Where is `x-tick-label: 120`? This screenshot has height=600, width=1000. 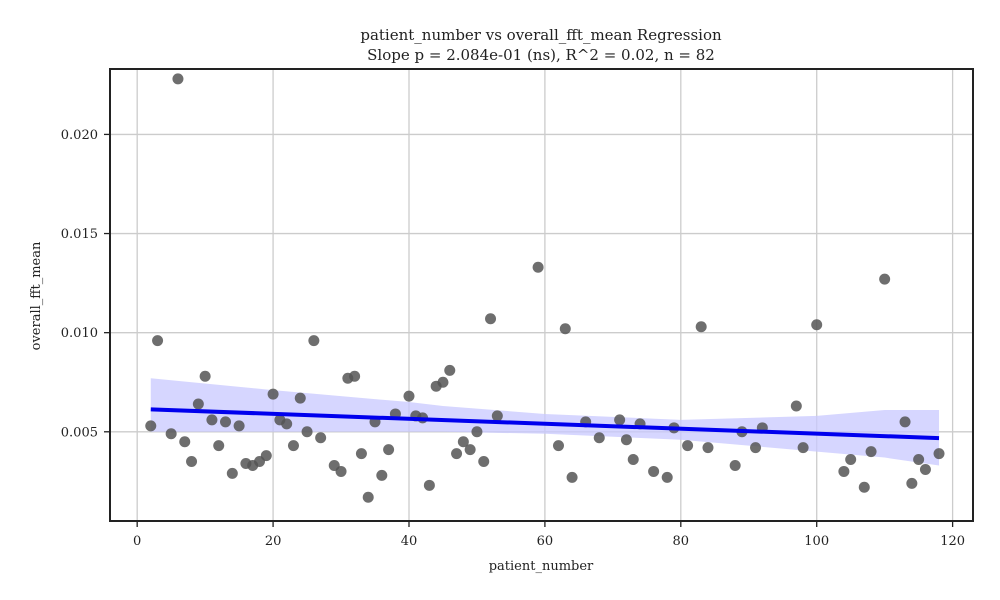
x-tick-label: 120 is located at coordinates (952, 541).